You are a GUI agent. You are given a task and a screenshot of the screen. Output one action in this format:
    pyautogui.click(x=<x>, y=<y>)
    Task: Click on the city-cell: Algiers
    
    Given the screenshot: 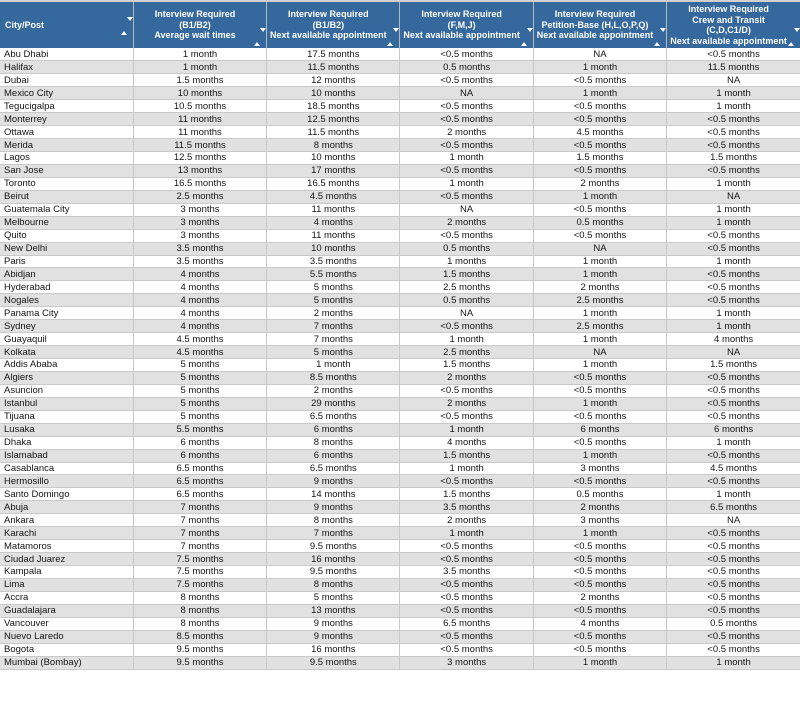 What is the action you would take?
    pyautogui.click(x=67, y=378)
    